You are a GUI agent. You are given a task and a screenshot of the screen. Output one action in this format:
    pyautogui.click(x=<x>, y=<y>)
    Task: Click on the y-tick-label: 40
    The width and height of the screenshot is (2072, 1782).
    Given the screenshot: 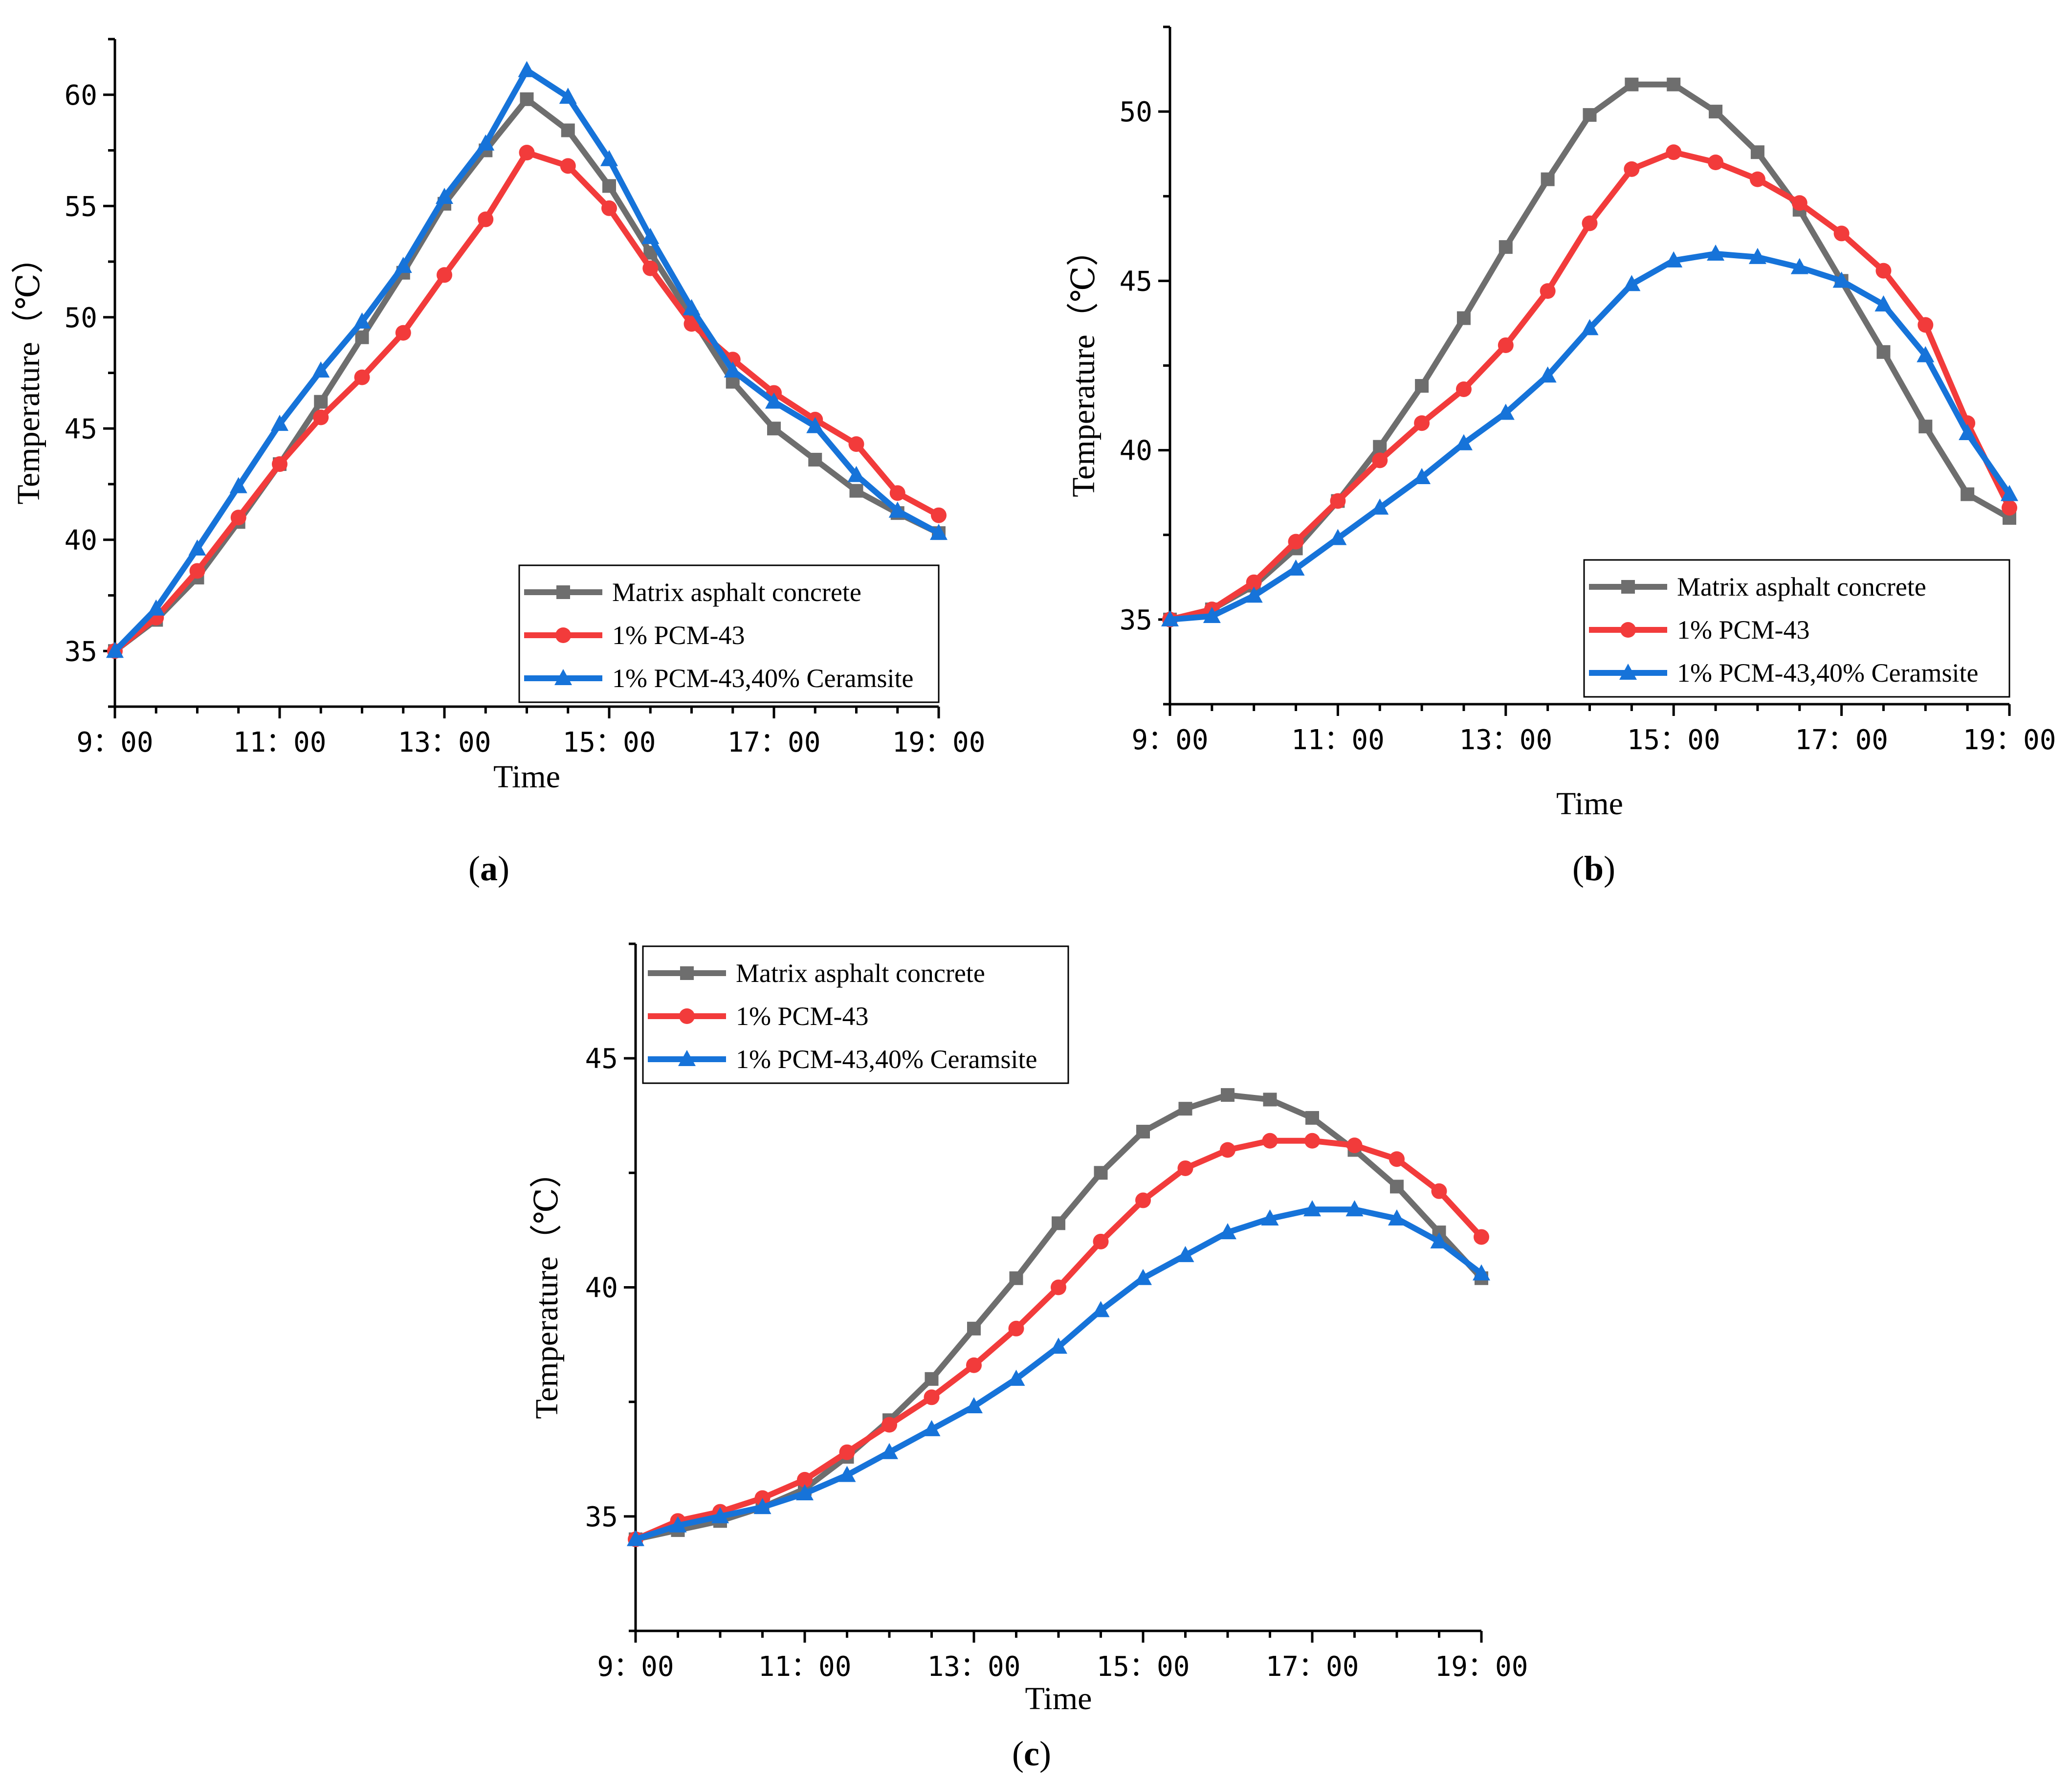 What is the action you would take?
    pyautogui.click(x=601, y=1288)
    